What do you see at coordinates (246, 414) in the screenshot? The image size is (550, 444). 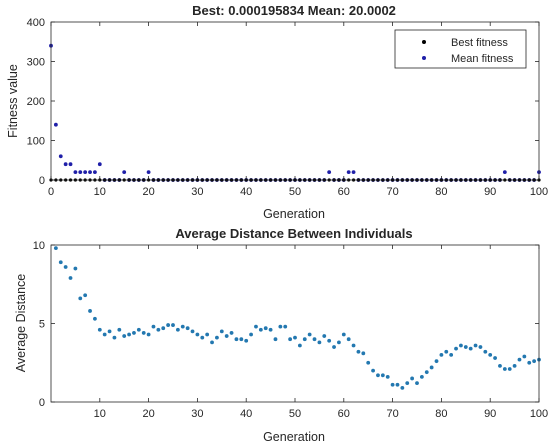 I see `distance-xtick-label: 40` at bounding box center [246, 414].